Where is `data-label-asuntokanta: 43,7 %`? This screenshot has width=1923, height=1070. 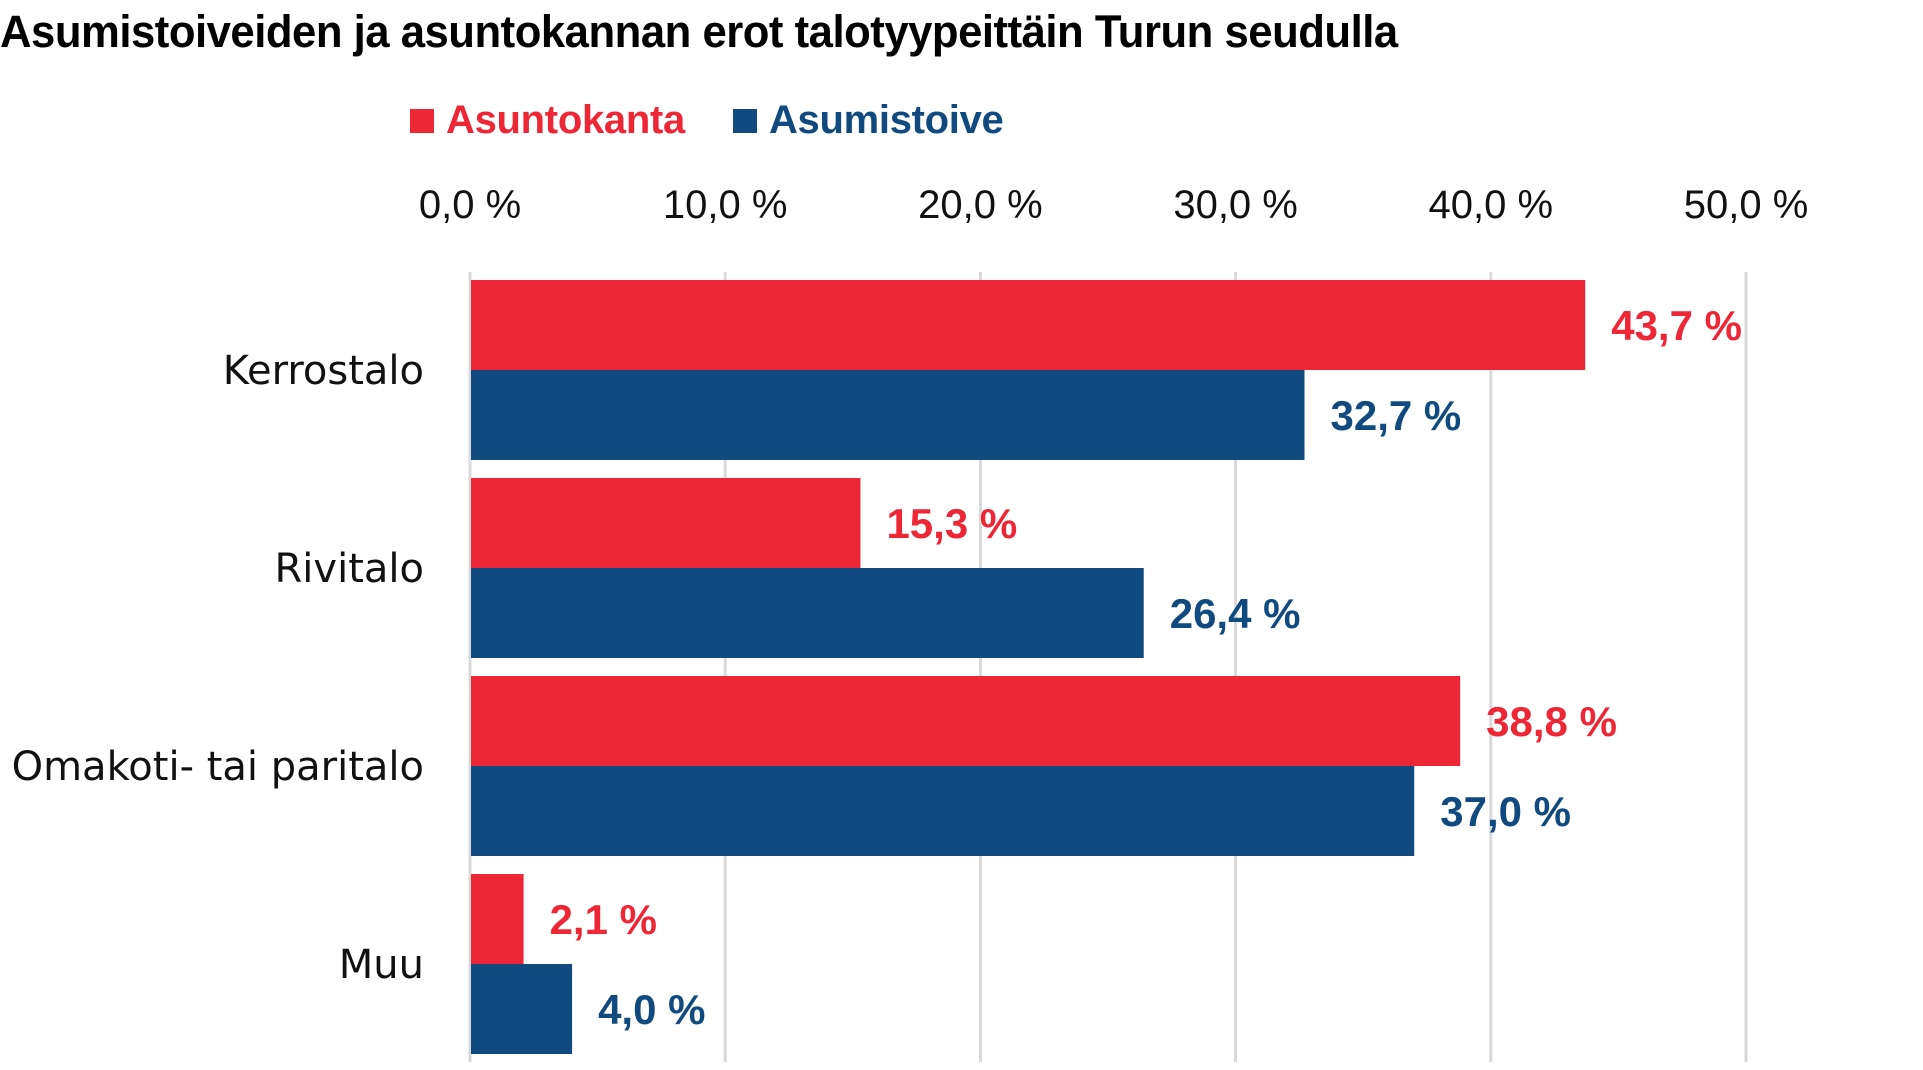 data-label-asuntokanta: 43,7 % is located at coordinates (1676, 325).